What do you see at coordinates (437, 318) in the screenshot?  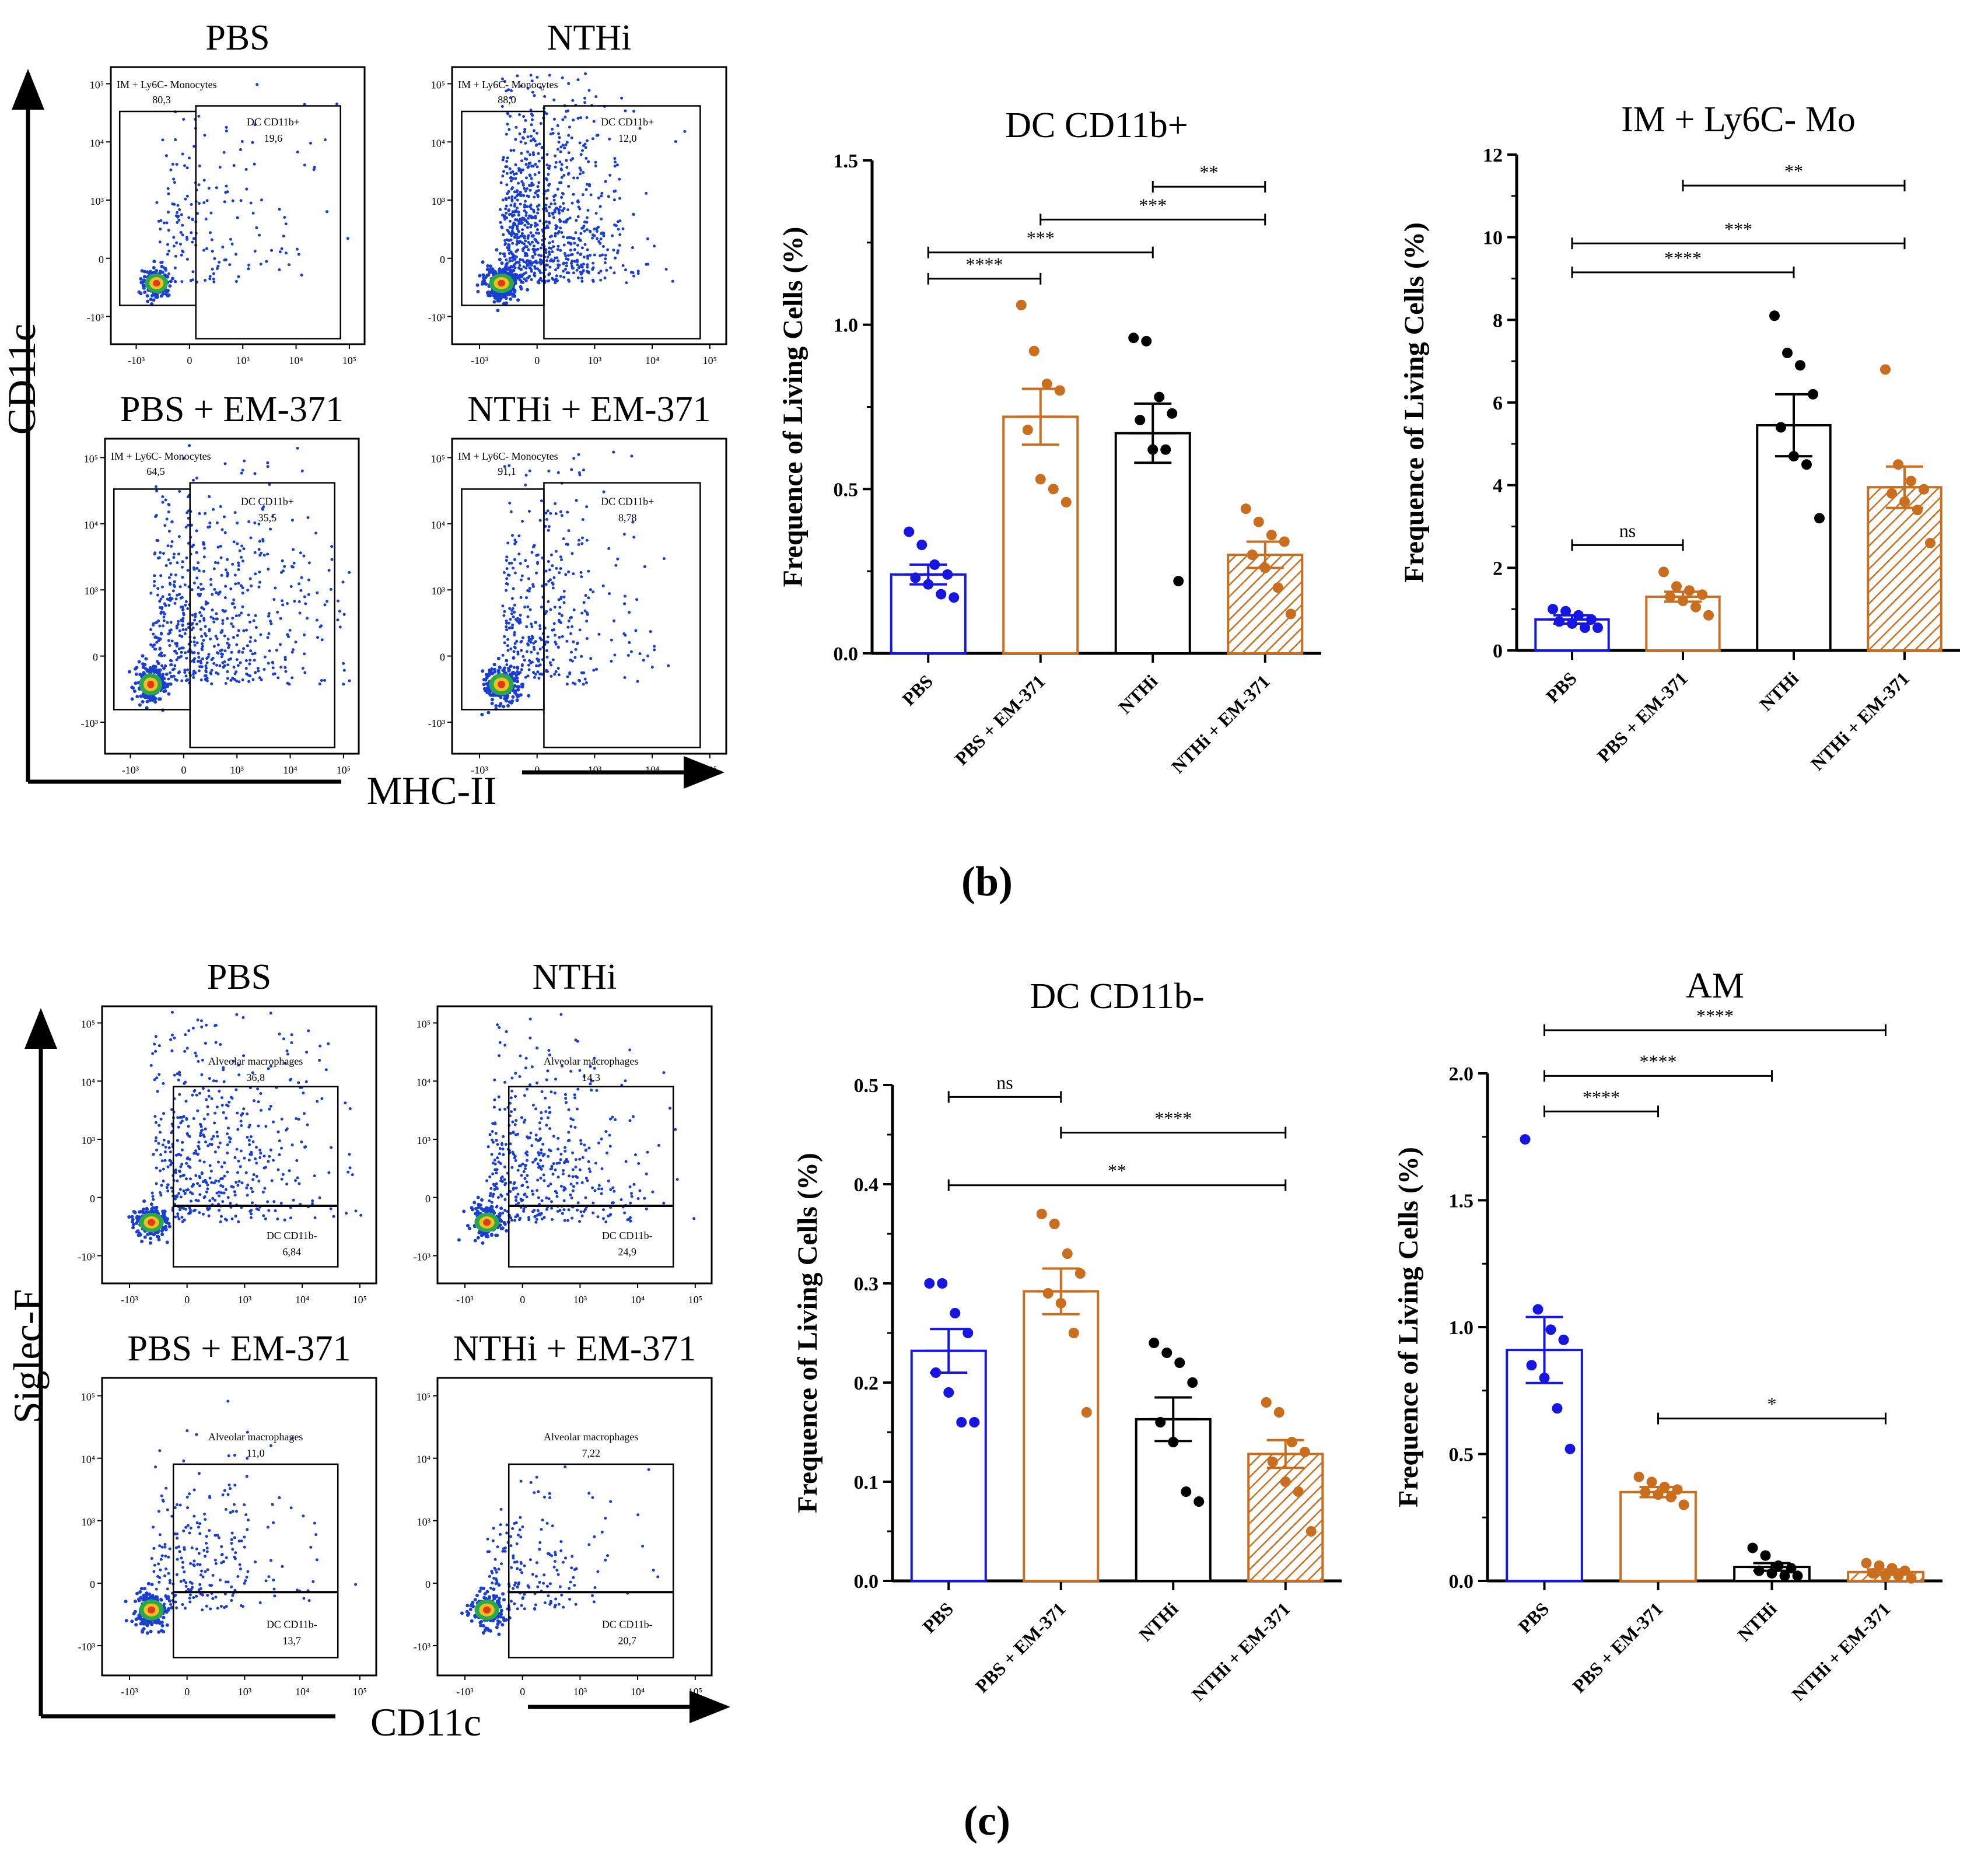 I see `flow-y-tick-label: -10³` at bounding box center [437, 318].